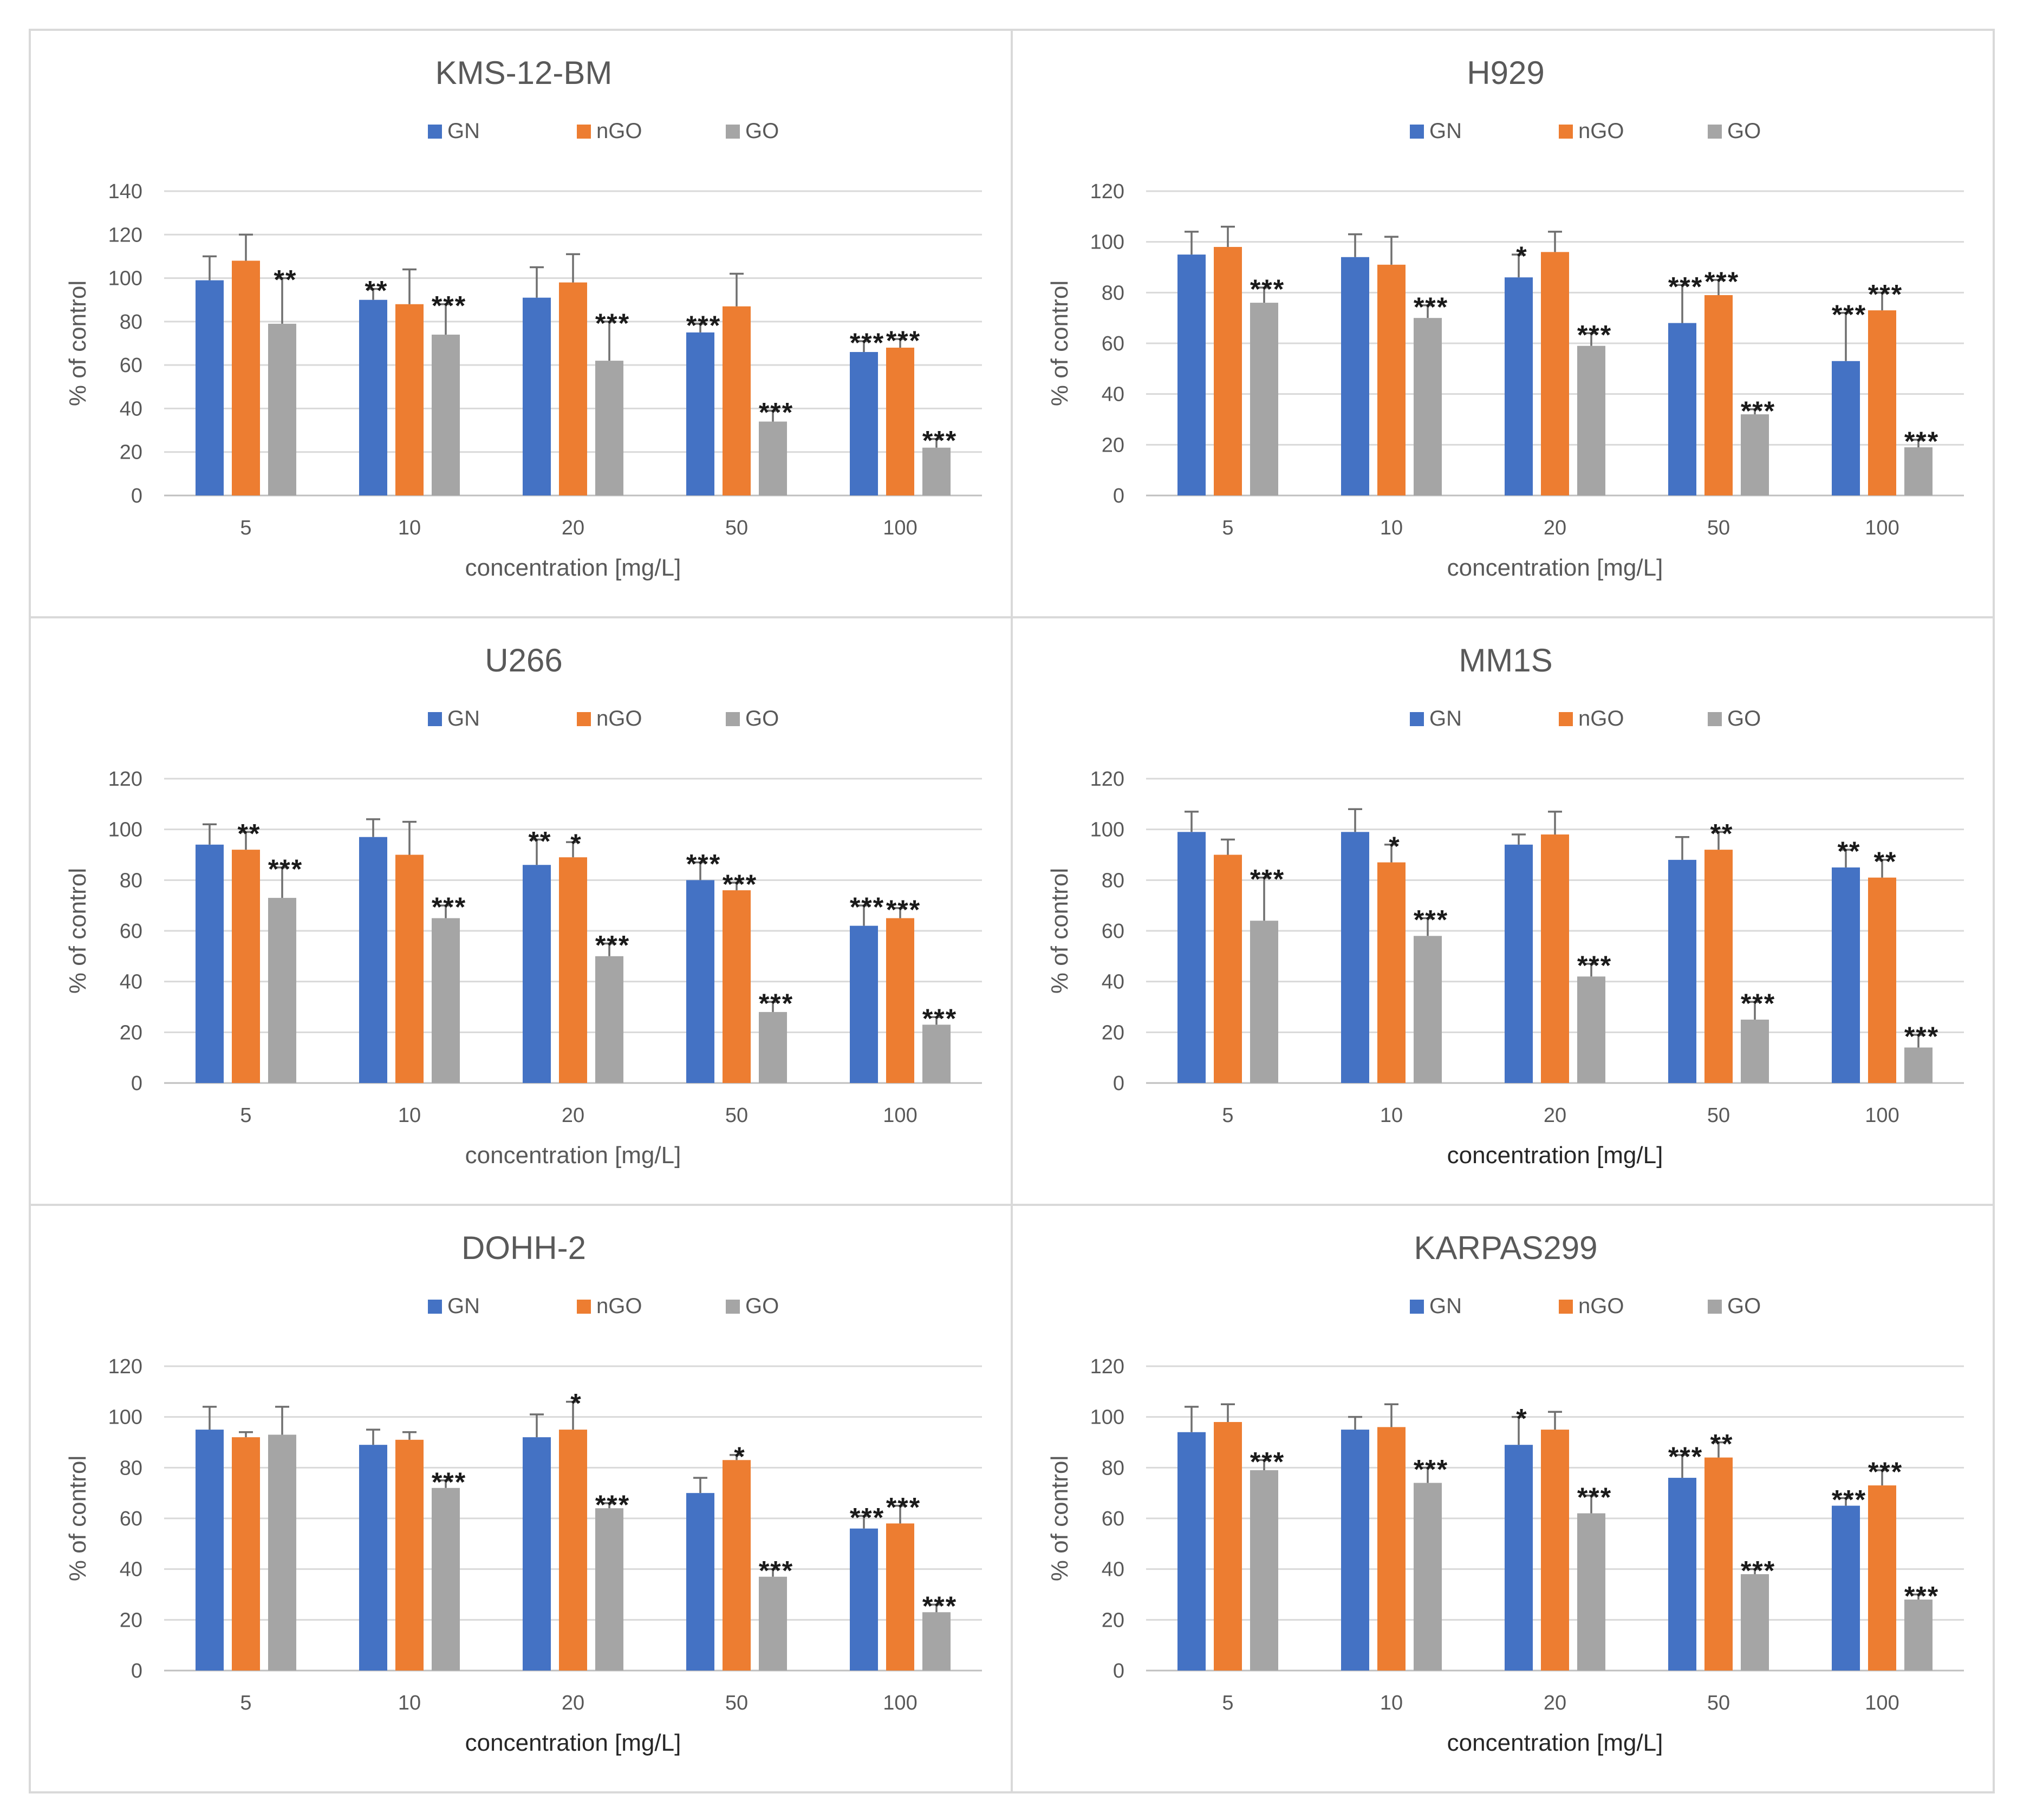 This screenshot has width=2017, height=1820. Describe the element at coordinates (524, 660) in the screenshot. I see `chart-title: U266` at that location.